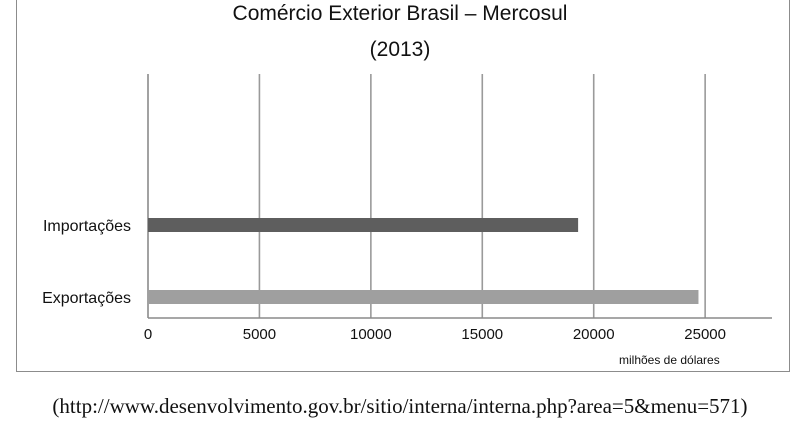  Describe the element at coordinates (669, 360) in the screenshot. I see `x-axis-unit-label: milhões de dólares` at that location.